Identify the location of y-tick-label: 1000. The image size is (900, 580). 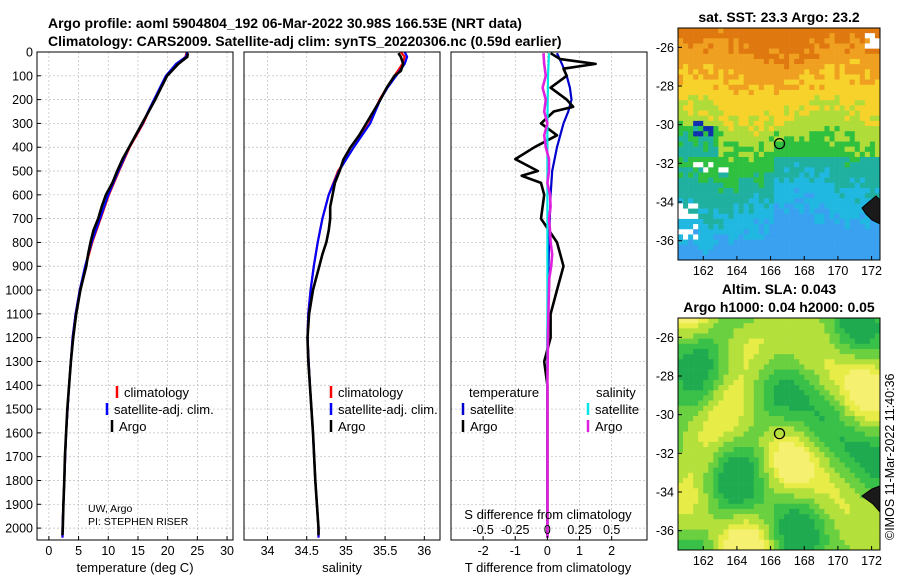
(19, 291).